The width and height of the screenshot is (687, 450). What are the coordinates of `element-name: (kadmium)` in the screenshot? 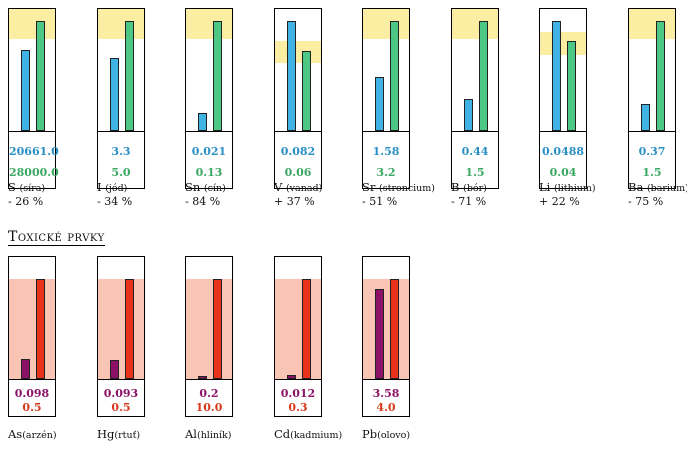 It's located at (316, 435).